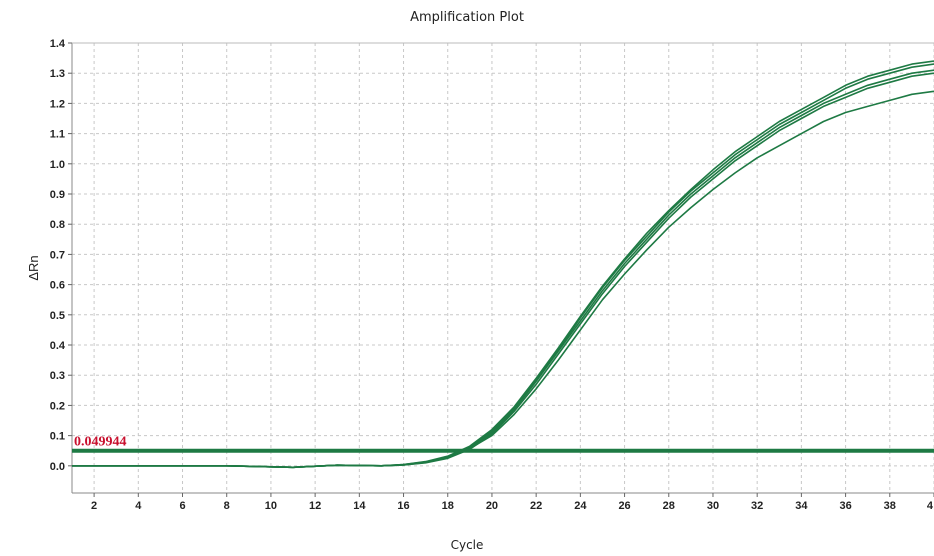 The image size is (934, 556). I want to click on x-tick-label: 22, so click(536, 506).